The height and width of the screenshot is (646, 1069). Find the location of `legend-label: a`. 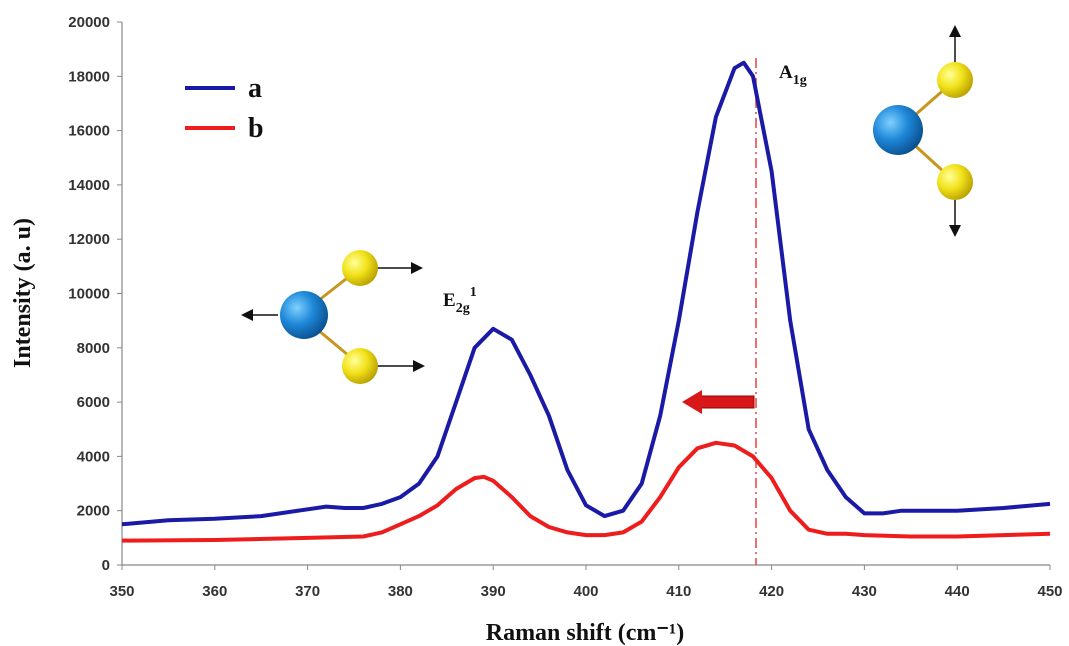

legend-label: a is located at coordinates (255, 88).